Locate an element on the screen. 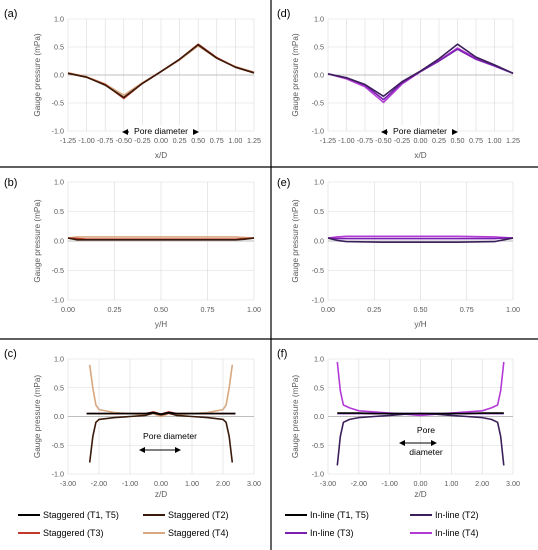 The height and width of the screenshot is (550, 538). panel-label-c: (c) is located at coordinates (10, 354).